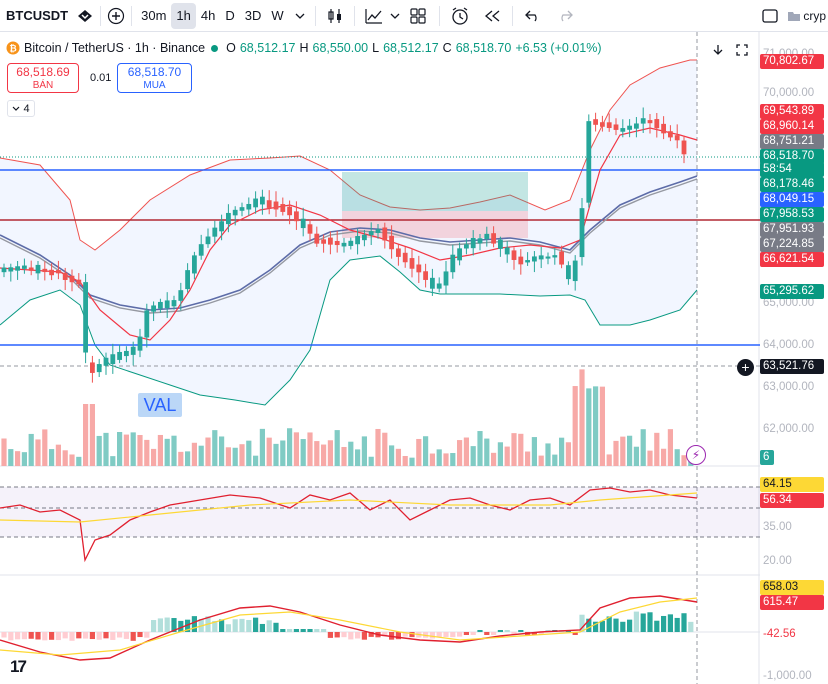 This screenshot has width=828, height=684. Describe the element at coordinates (745, 367) in the screenshot. I see `add-plus-icon: +` at that location.